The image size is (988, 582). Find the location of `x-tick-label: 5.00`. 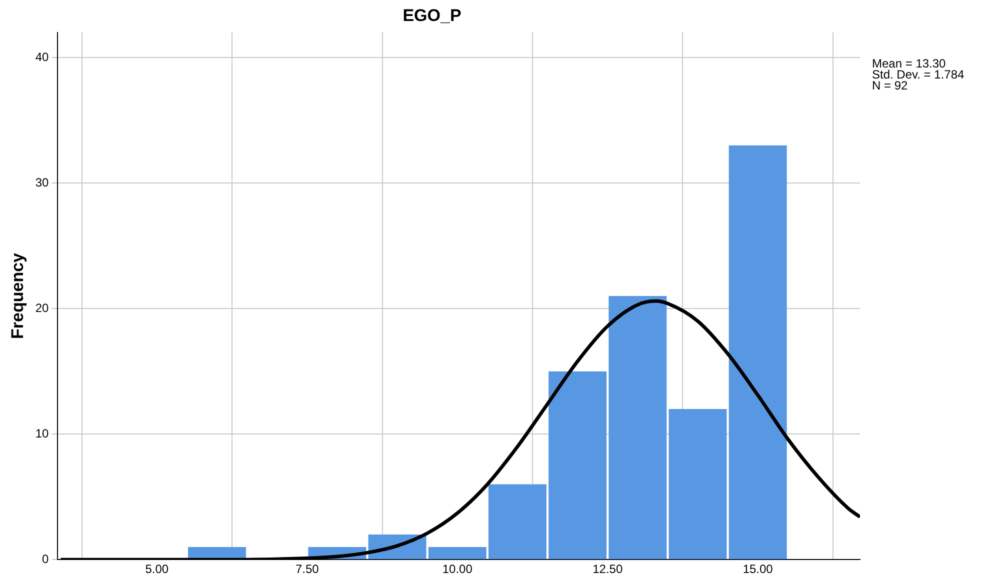

x-tick-label: 5.00 is located at coordinates (157, 569).